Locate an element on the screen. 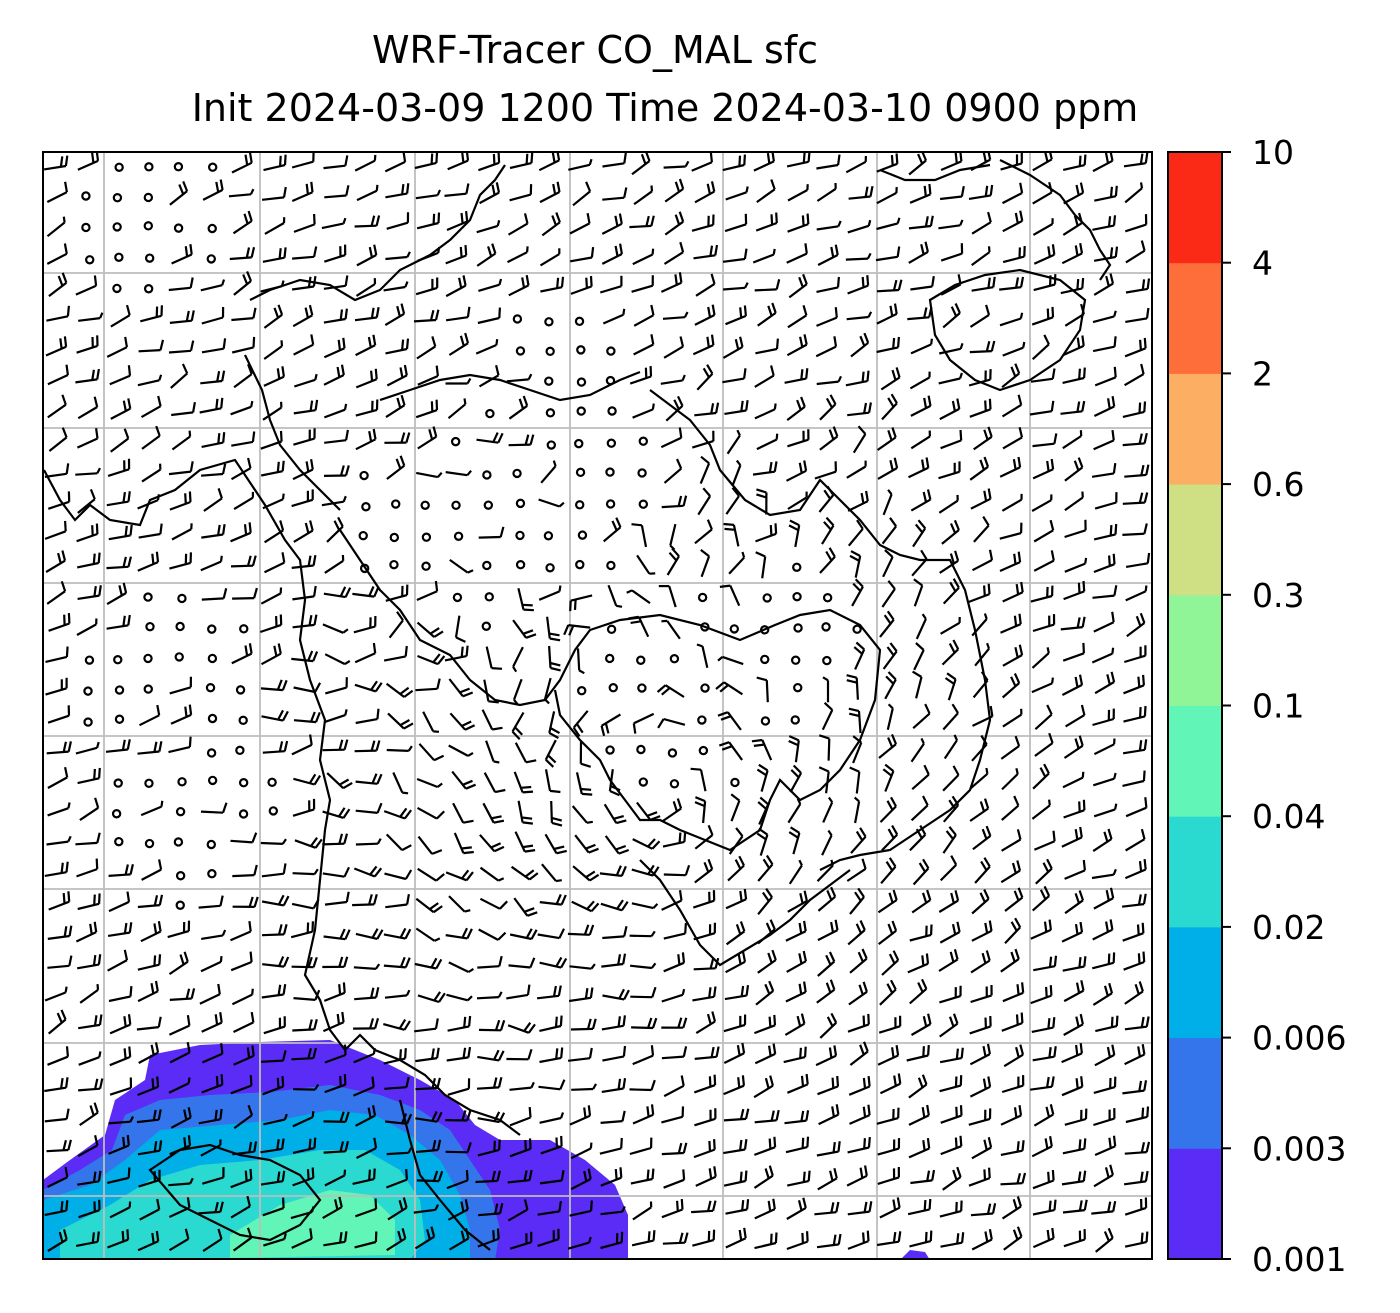 Image resolution: width=1400 pixels, height=1313 pixels. colorbar-tick-label: 0.02 is located at coordinates (1288, 927).